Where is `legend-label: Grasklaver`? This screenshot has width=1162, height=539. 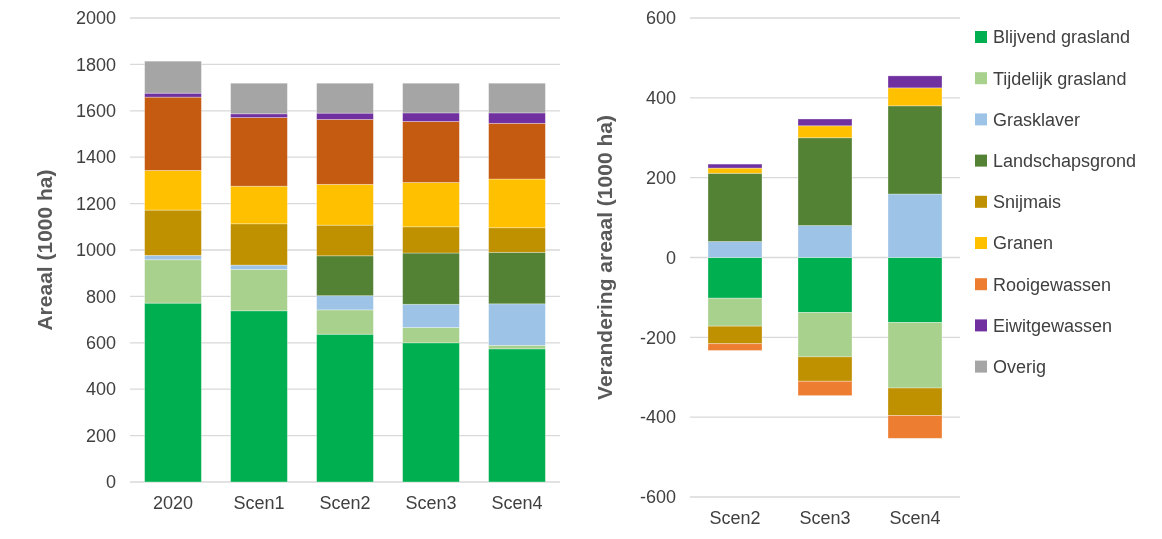 legend-label: Grasklaver is located at coordinates (1037, 119).